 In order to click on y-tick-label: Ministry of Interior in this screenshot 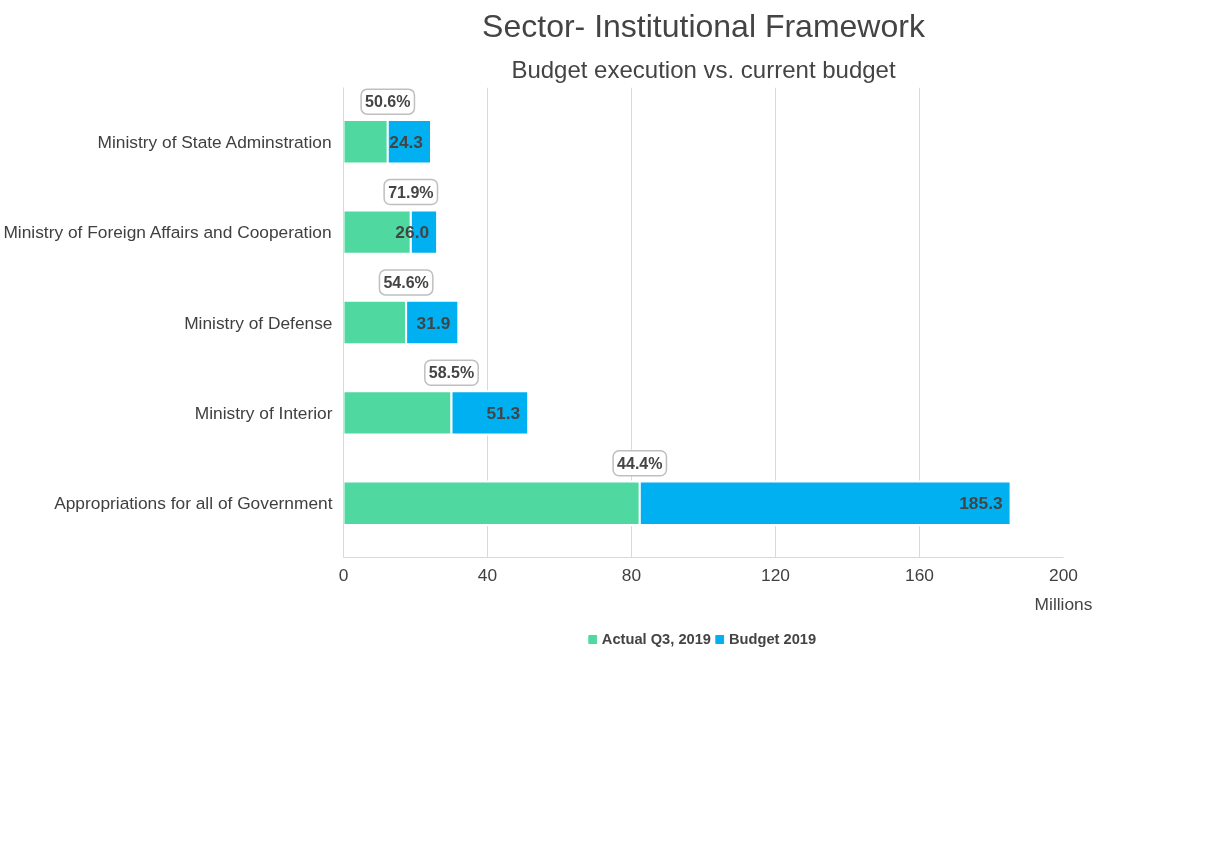, I will do `click(263, 412)`.